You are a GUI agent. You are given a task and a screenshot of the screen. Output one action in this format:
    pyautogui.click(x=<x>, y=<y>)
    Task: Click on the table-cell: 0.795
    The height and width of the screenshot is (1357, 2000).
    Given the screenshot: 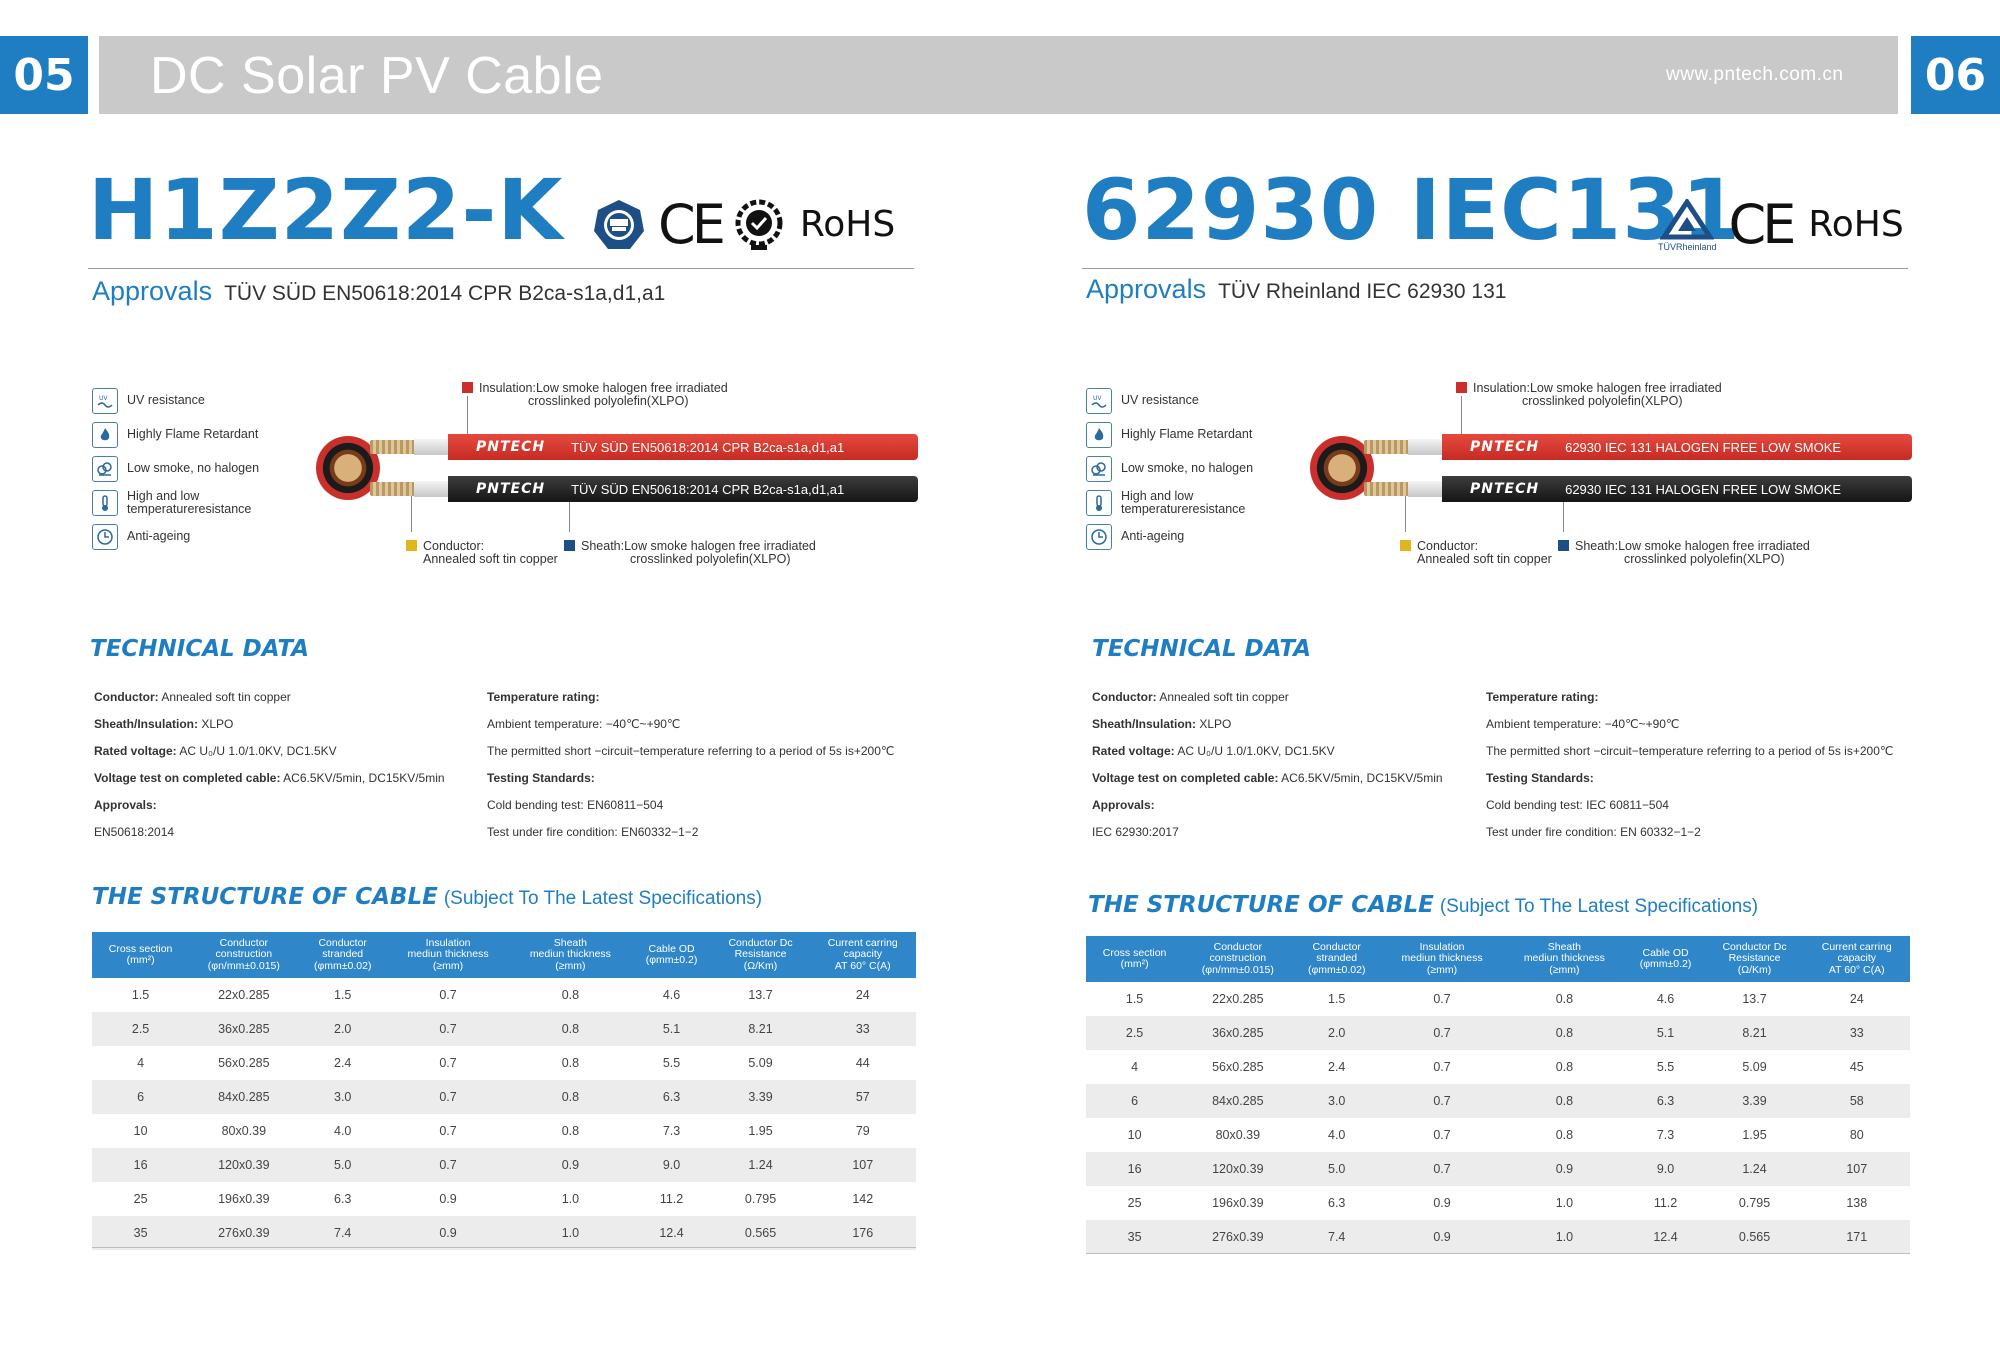 What is the action you would take?
    pyautogui.click(x=760, y=1199)
    